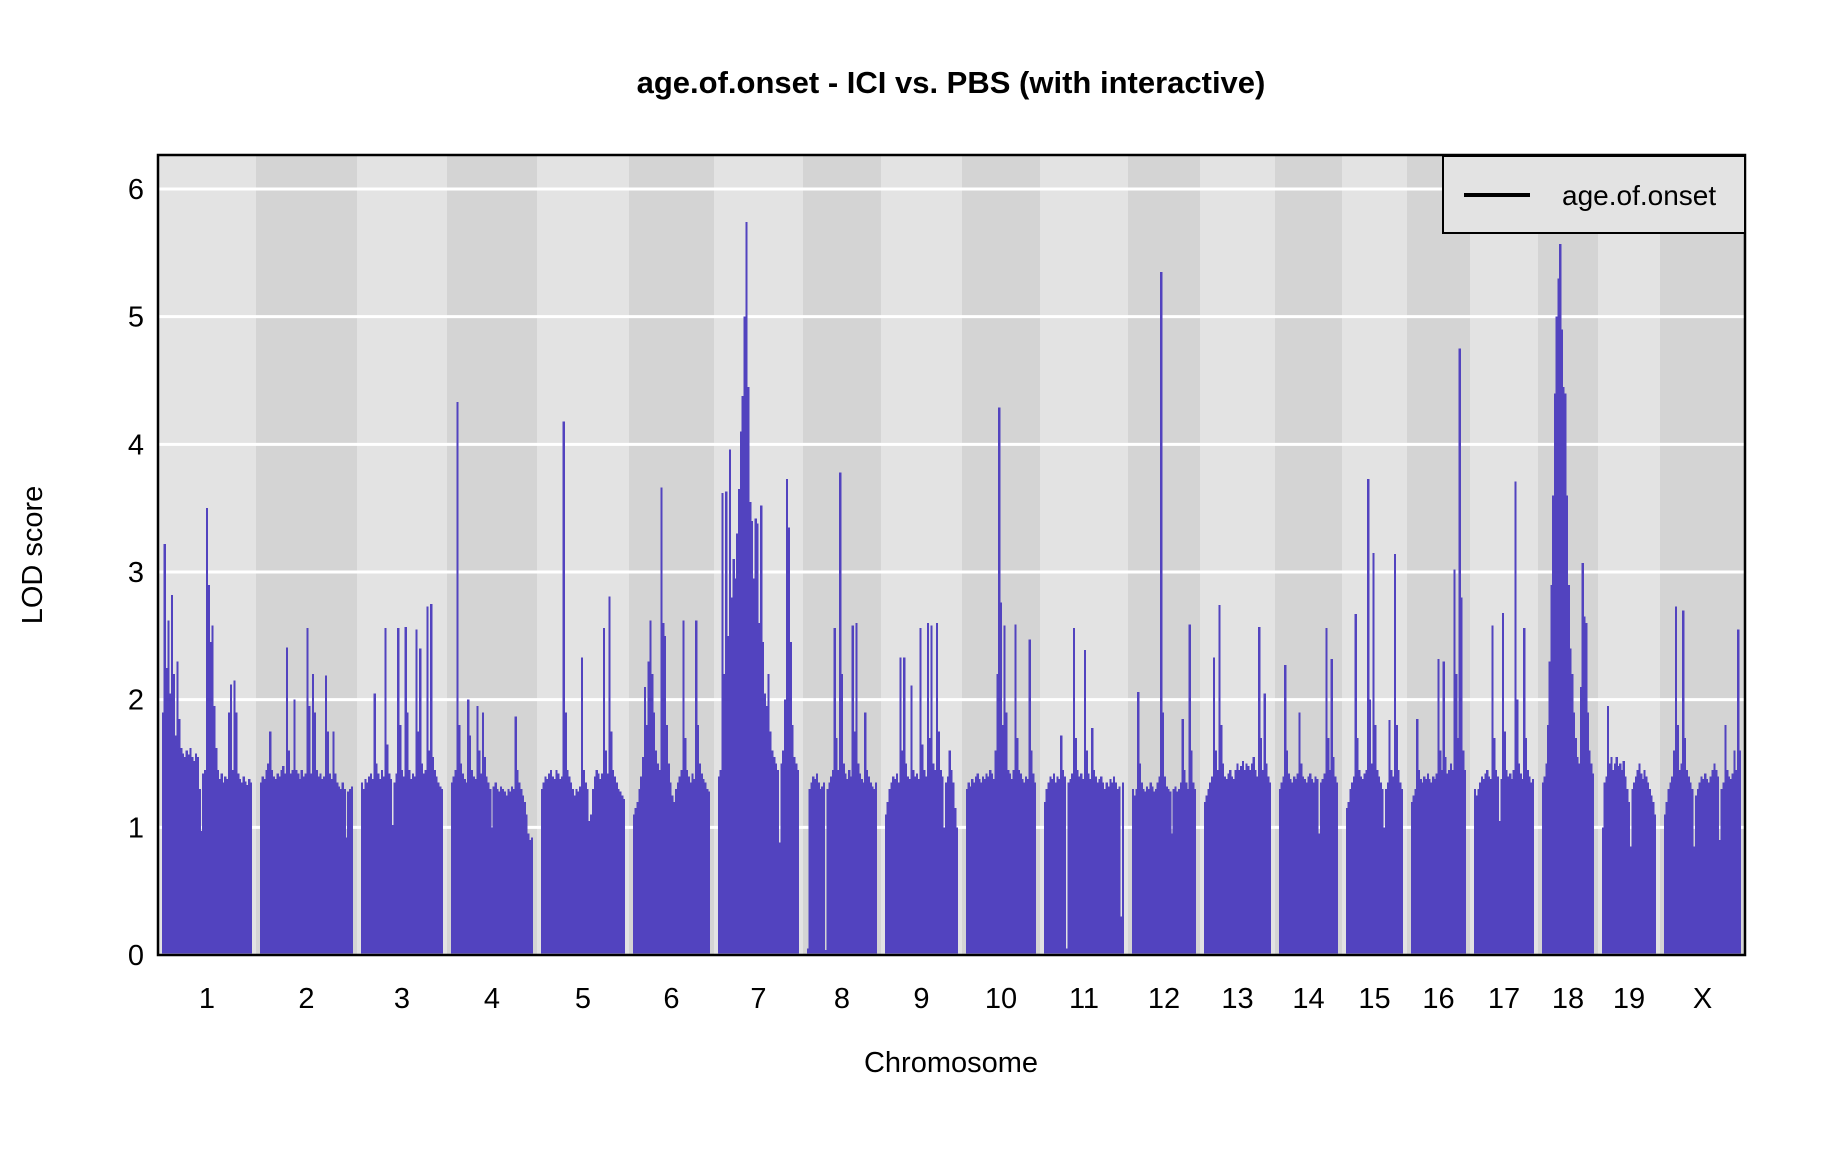  What do you see at coordinates (758, 999) in the screenshot?
I see `x-tick-label-7: 7` at bounding box center [758, 999].